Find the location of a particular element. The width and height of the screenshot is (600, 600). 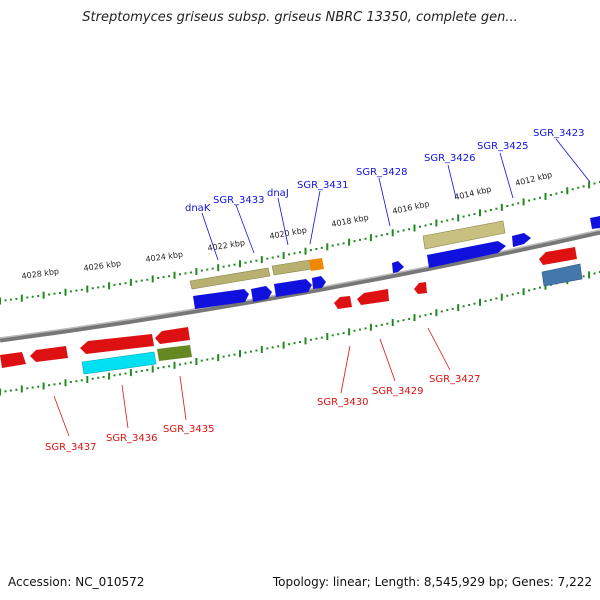

gene-label-sgr-3433: SGR_3433 is located at coordinates (239, 200).